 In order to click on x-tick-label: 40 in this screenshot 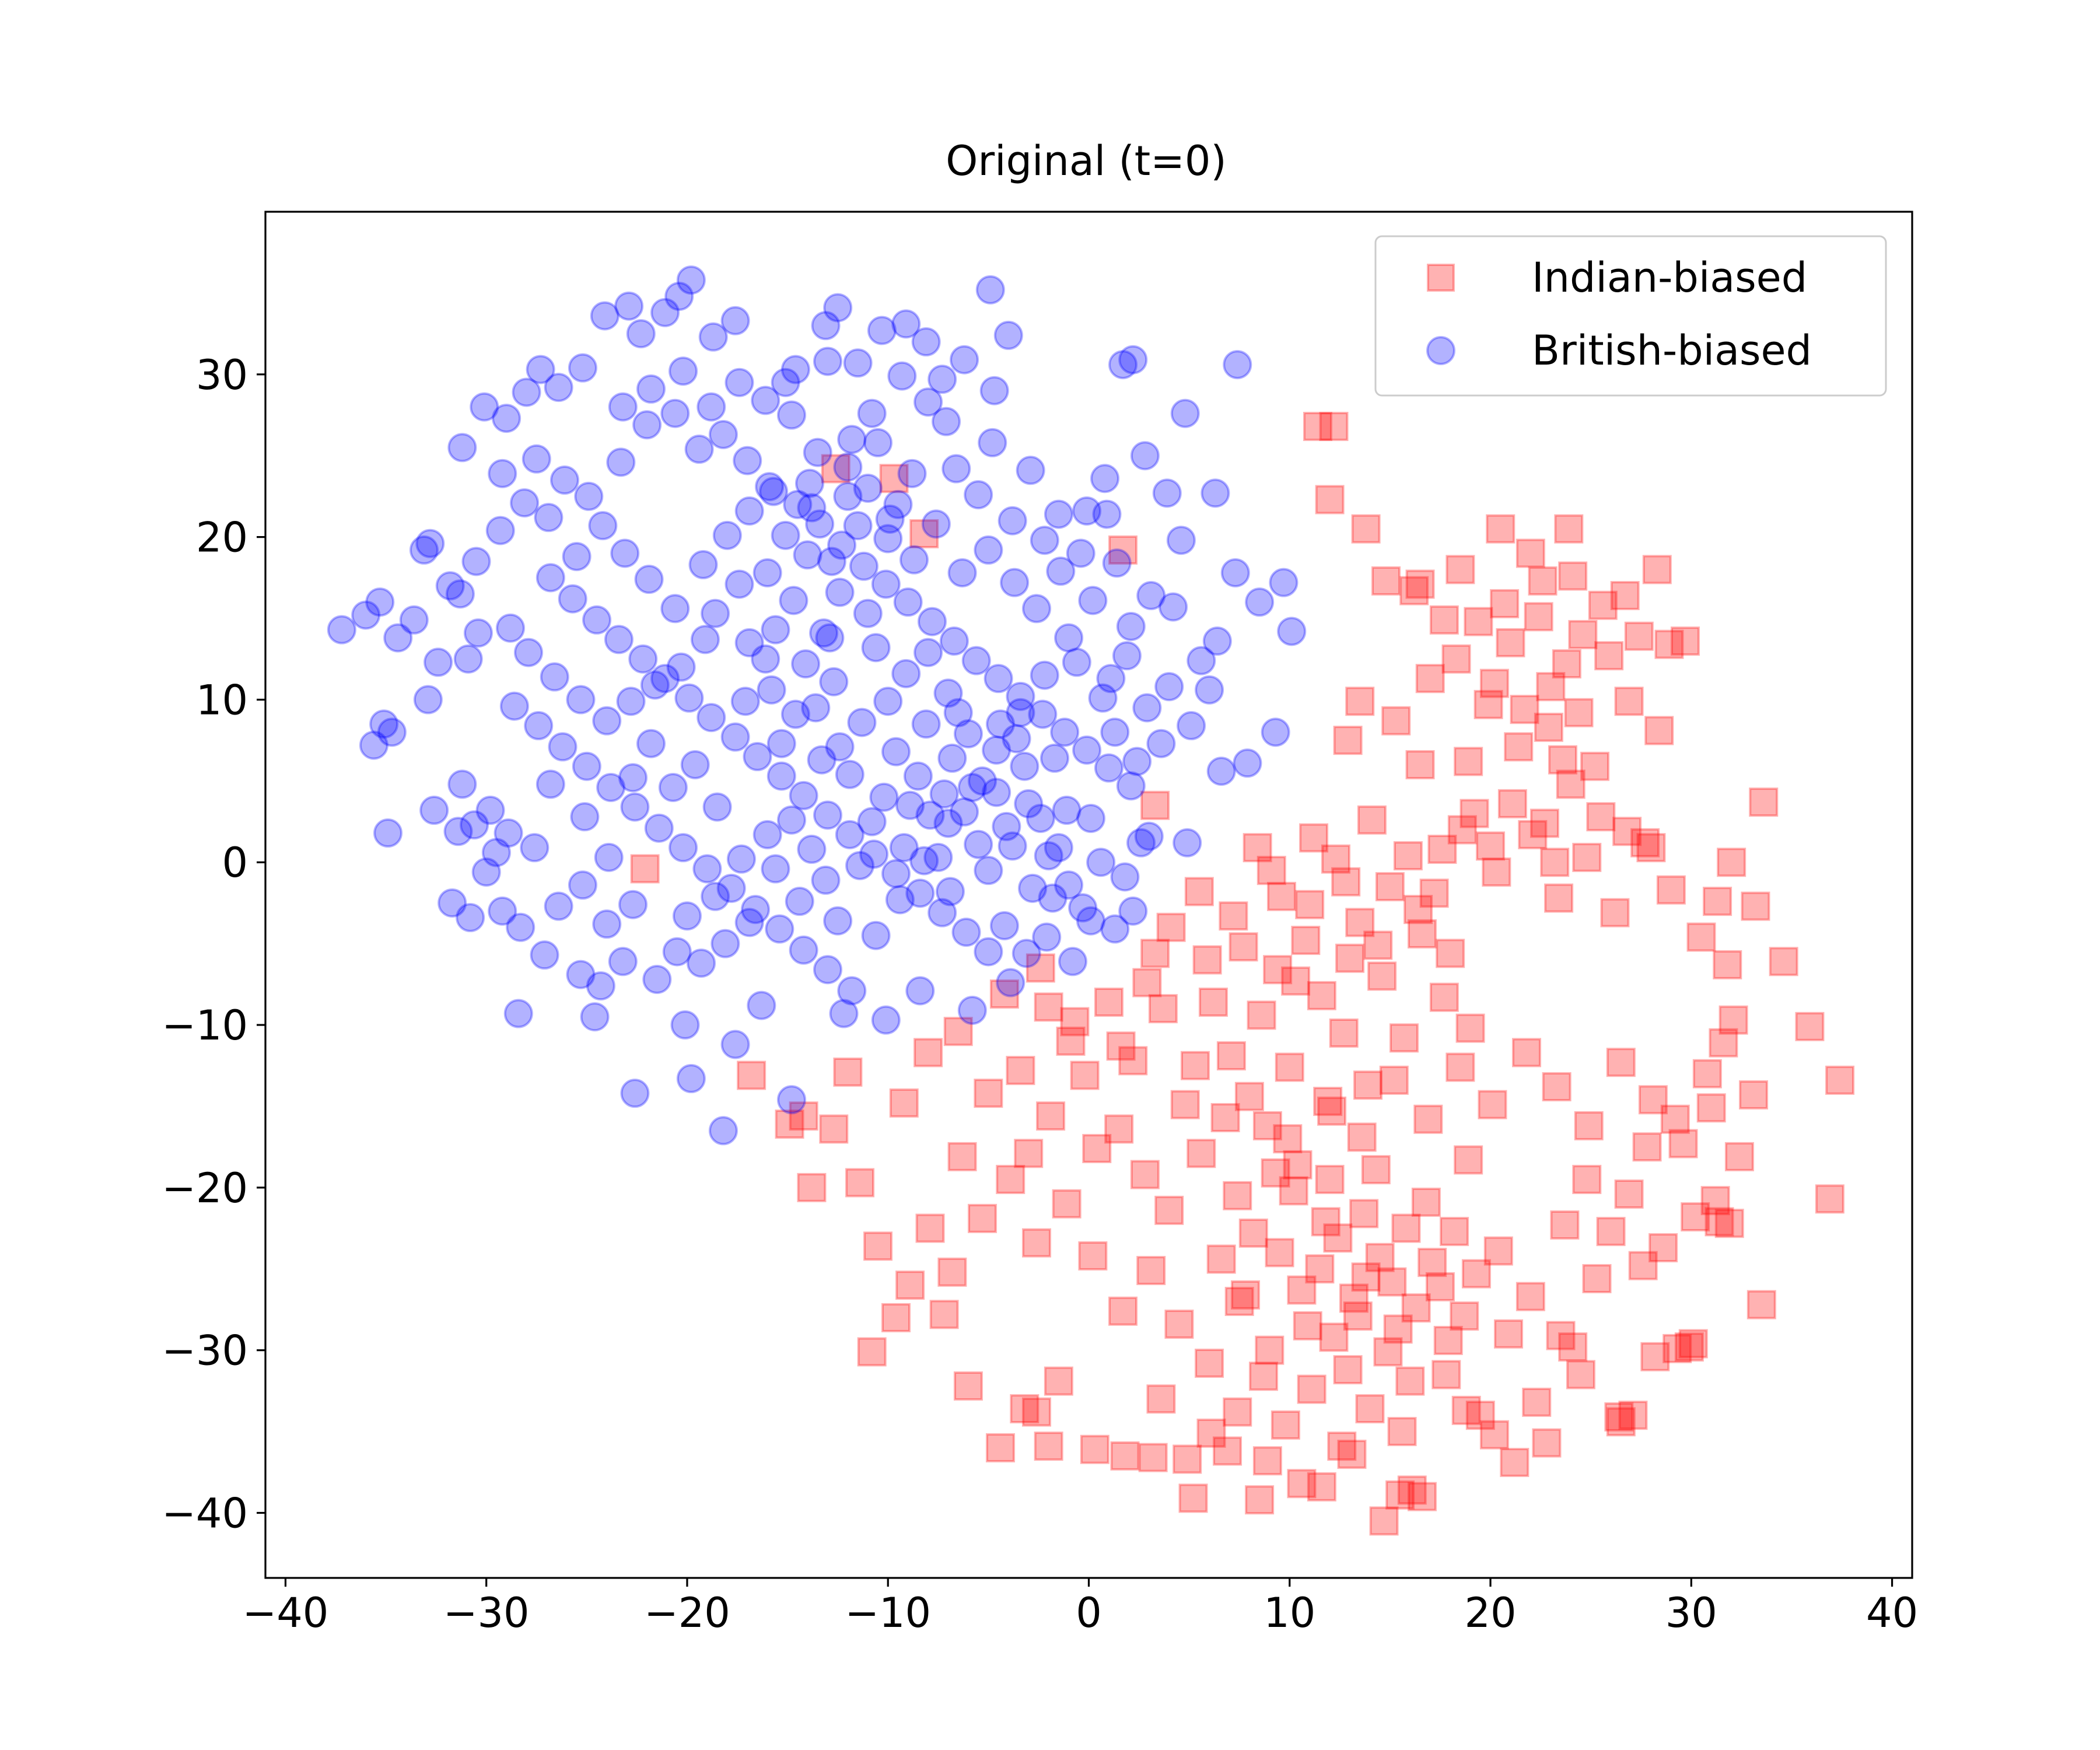, I will do `click(1892, 1613)`.